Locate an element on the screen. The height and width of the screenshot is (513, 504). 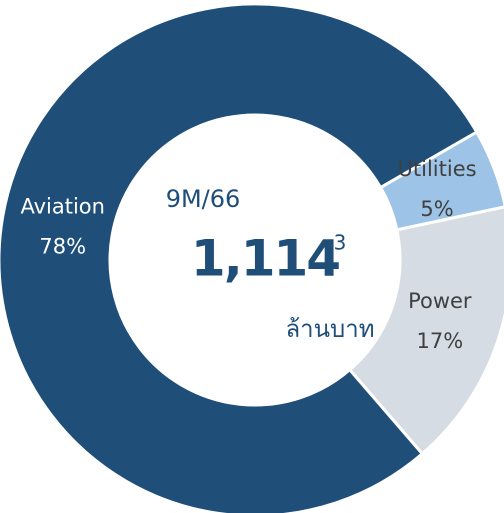
center-title: 9M/66 is located at coordinates (203, 199).